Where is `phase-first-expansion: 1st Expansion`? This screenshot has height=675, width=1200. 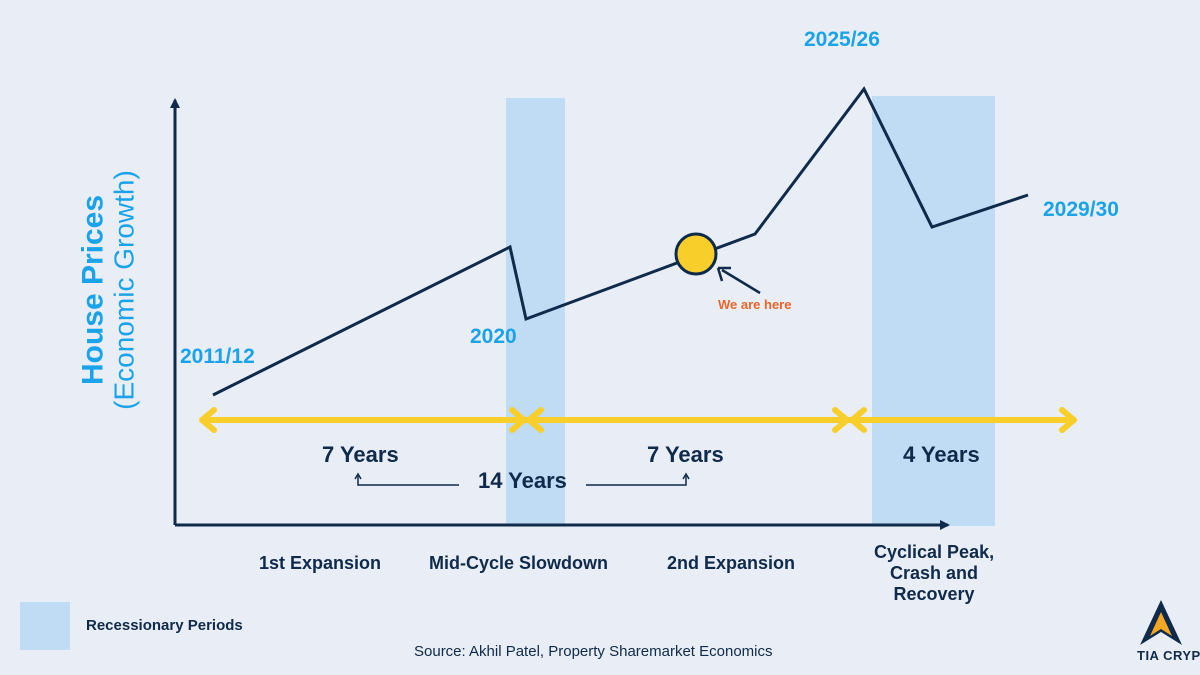 phase-first-expansion: 1st Expansion is located at coordinates (320, 563).